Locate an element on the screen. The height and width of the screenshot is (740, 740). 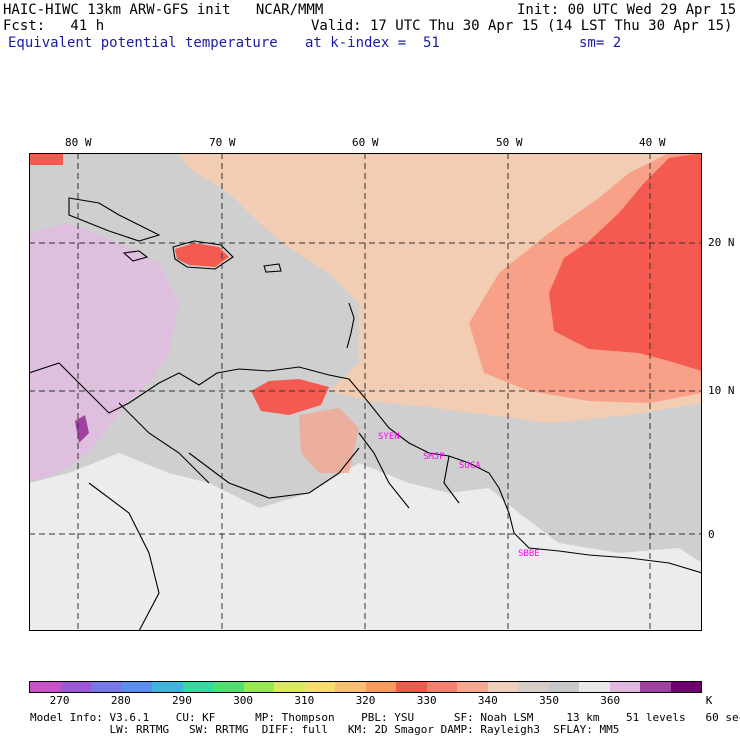
lon-label-40w: 40 W is located at coordinates (652, 142).